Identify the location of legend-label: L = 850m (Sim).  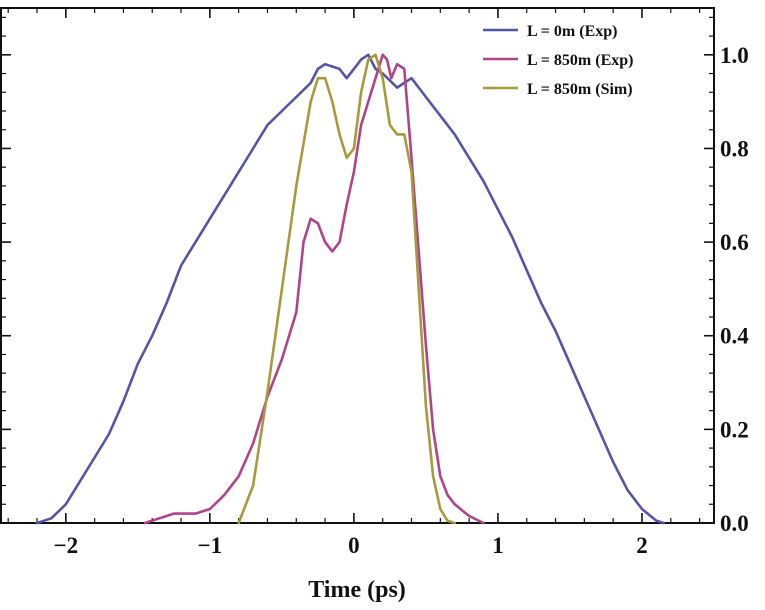
(580, 89).